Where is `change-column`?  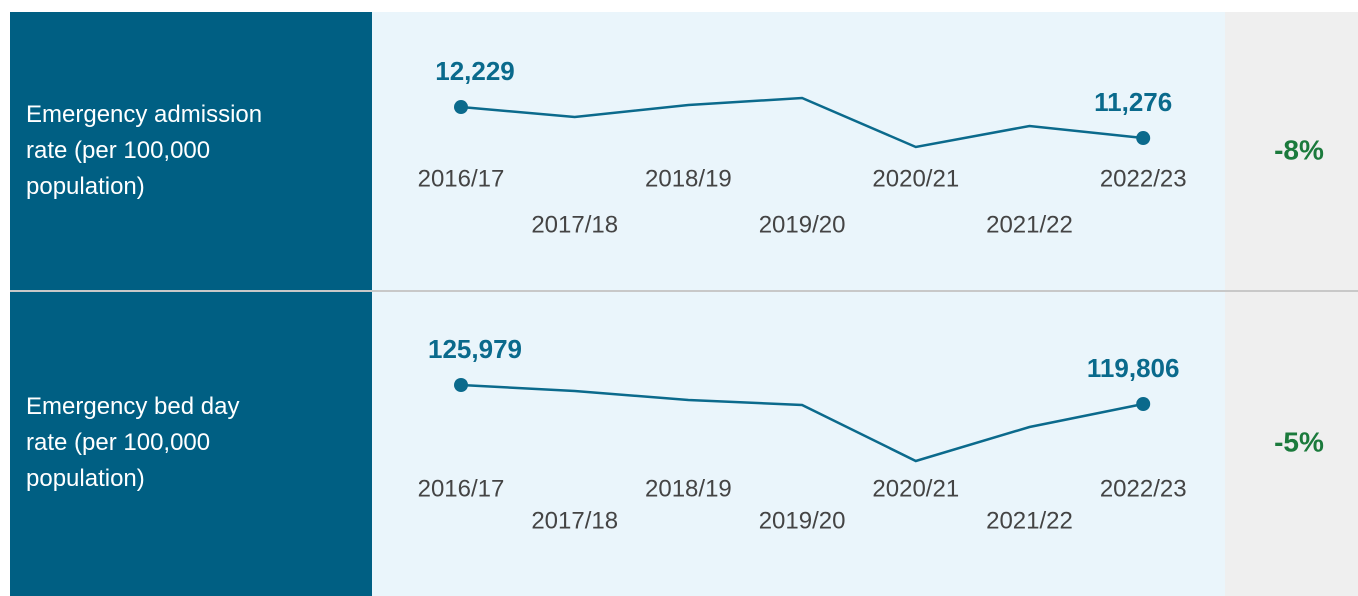 change-column is located at coordinates (1291, 304).